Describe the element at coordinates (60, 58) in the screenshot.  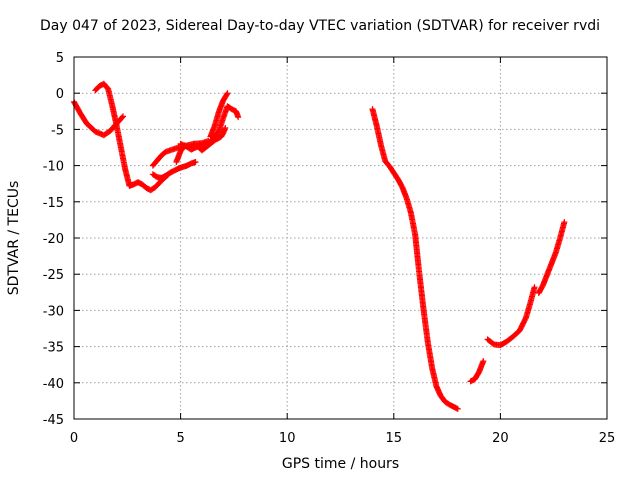
I see `y-tick-label: 5` at that location.